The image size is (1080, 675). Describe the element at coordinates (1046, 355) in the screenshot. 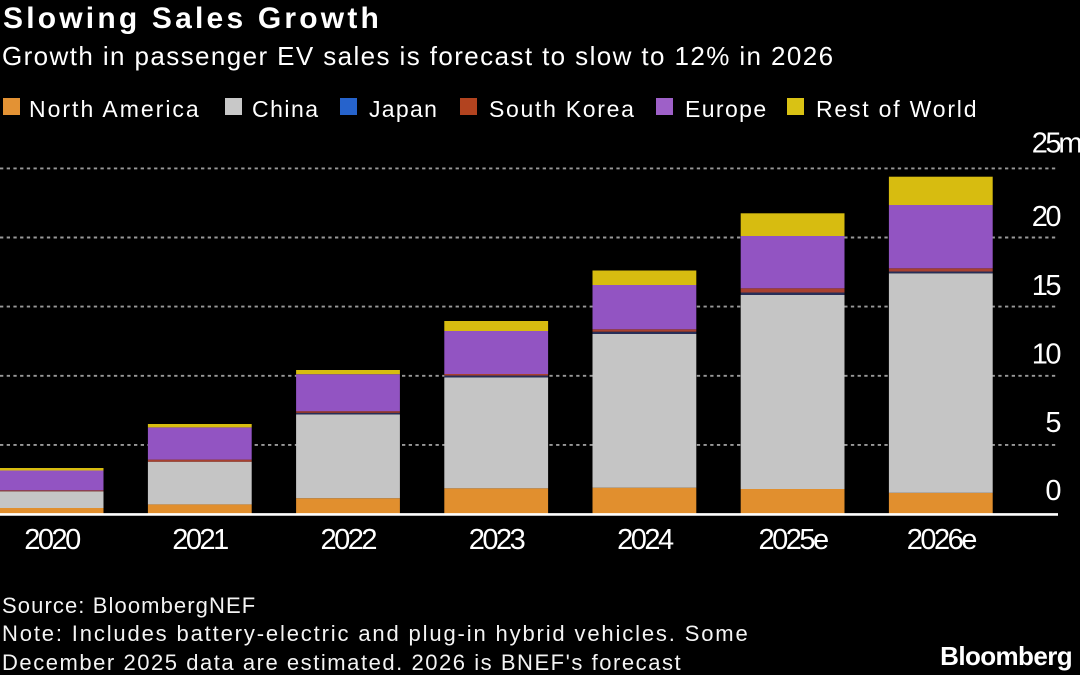

I see `svg-text: 10` at that location.